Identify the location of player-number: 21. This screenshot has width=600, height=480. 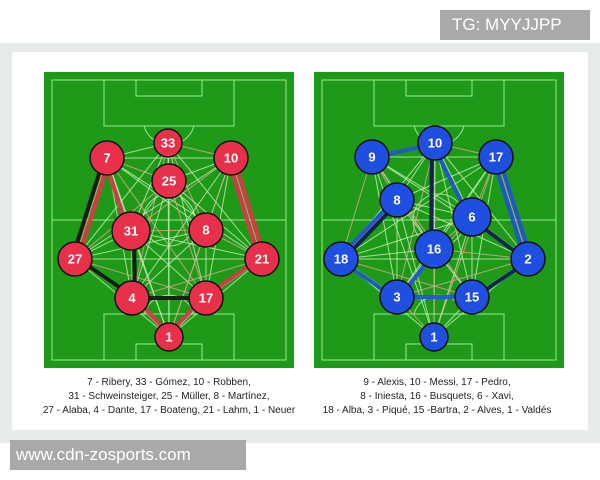
(262, 259).